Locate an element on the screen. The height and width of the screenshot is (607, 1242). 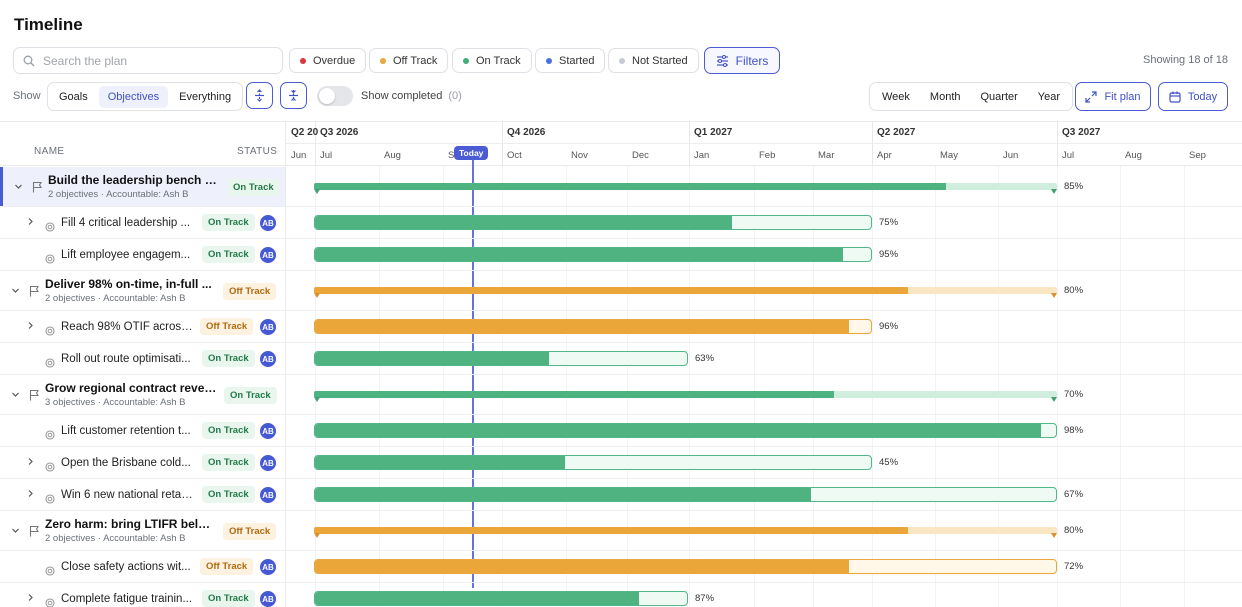
row-name-cell: Fill 4 critical leadership ... On Track AB is located at coordinates (143, 222).